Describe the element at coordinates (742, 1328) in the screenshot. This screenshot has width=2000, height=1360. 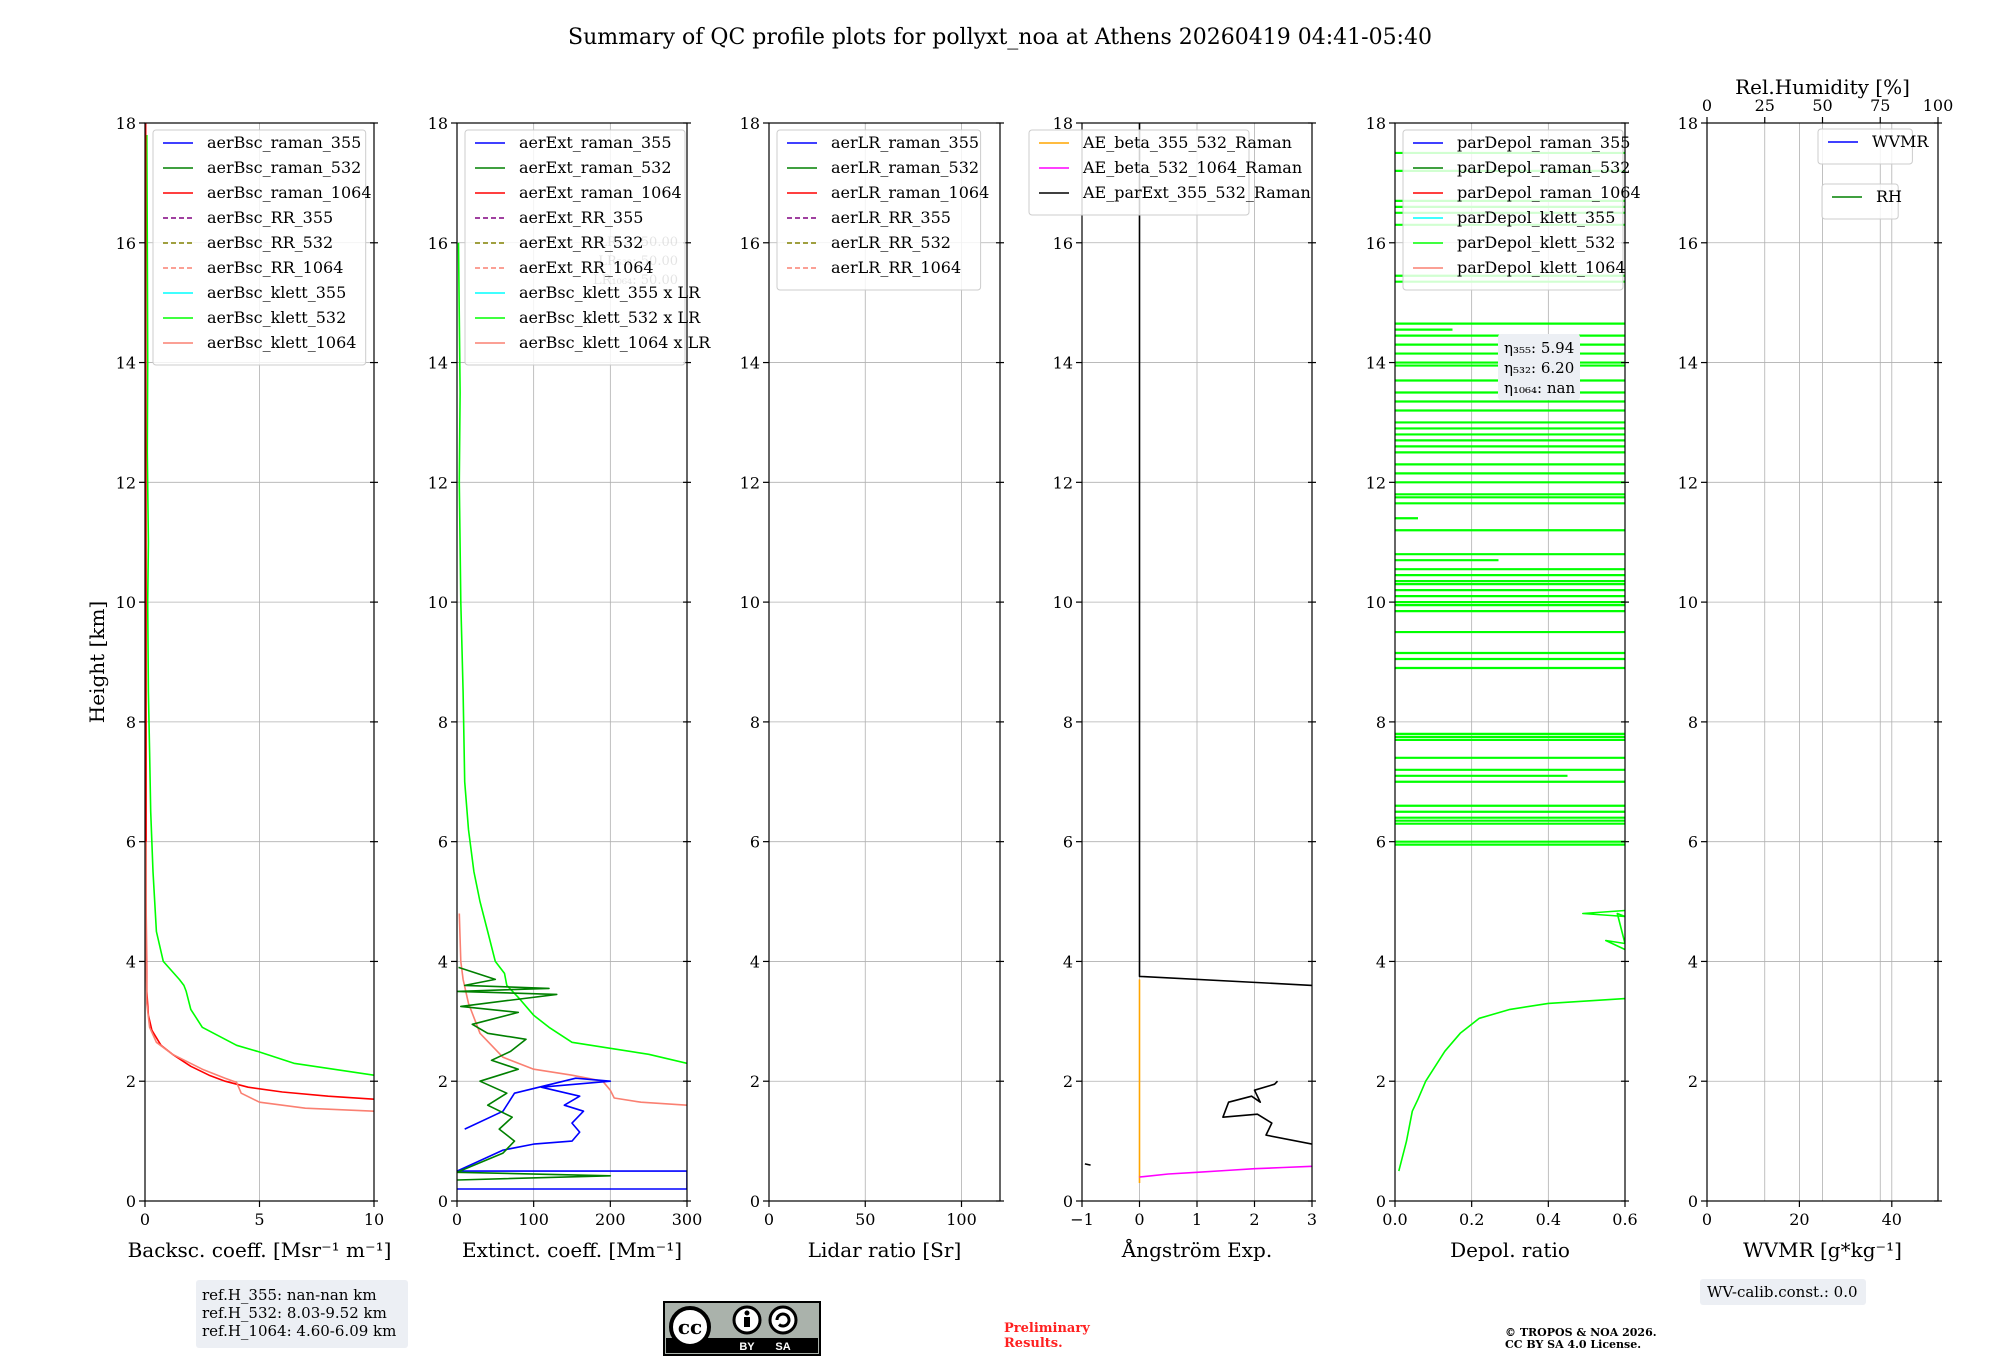
I see `cc-license-badge: cc BY SA` at that location.